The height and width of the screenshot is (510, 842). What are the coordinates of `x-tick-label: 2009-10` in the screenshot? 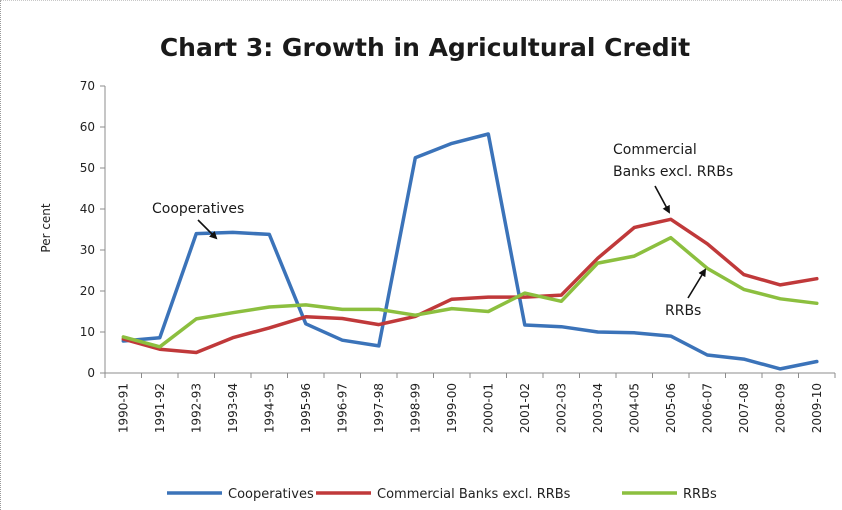 It's located at (817, 408).